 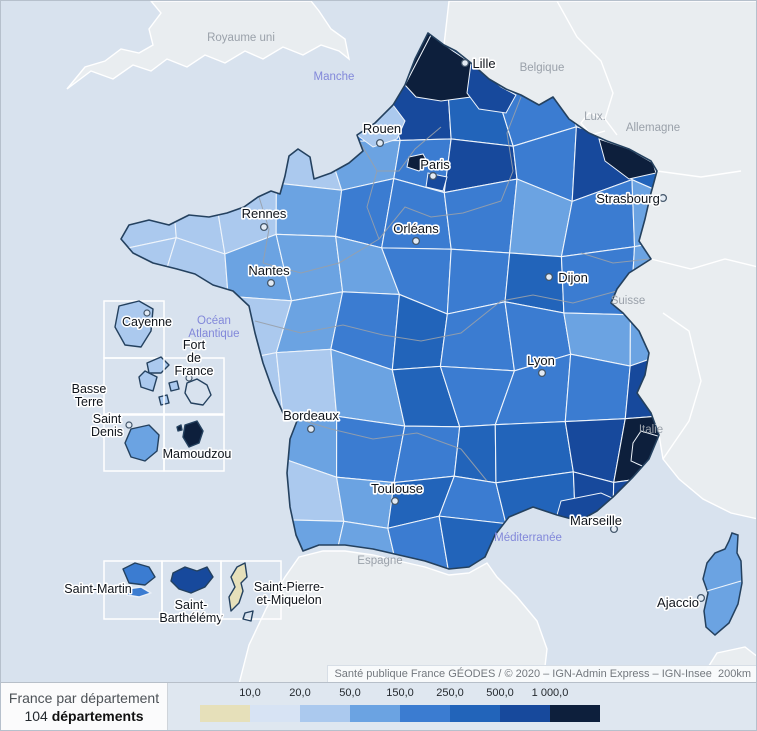 What do you see at coordinates (264, 227) in the screenshot?
I see `city-marker-rennes` at bounding box center [264, 227].